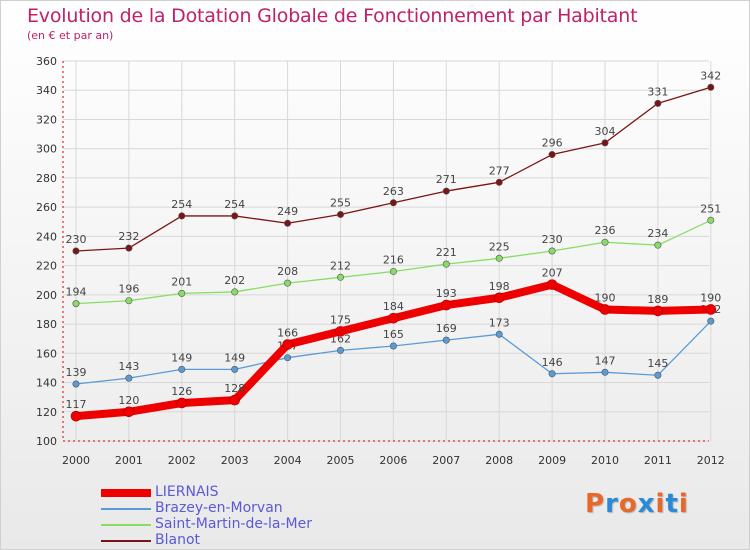  Describe the element at coordinates (46, 266) in the screenshot. I see `y-tick-label: 220` at that location.